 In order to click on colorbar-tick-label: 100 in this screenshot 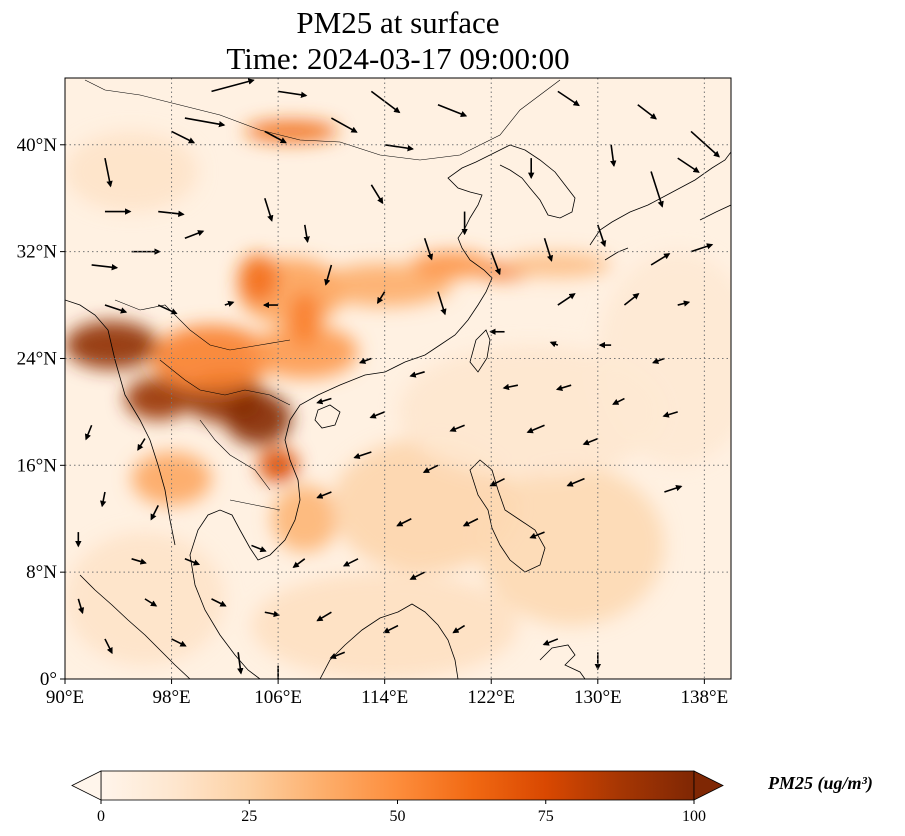, I will do `click(694, 816)`.